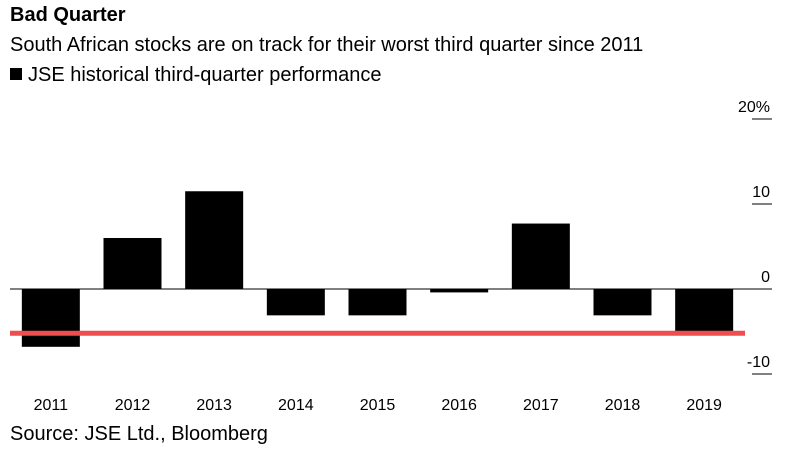 Image resolution: width=800 pixels, height=455 pixels. I want to click on source-note: Source: JSE Ltd., Bloomberg, so click(139, 434).